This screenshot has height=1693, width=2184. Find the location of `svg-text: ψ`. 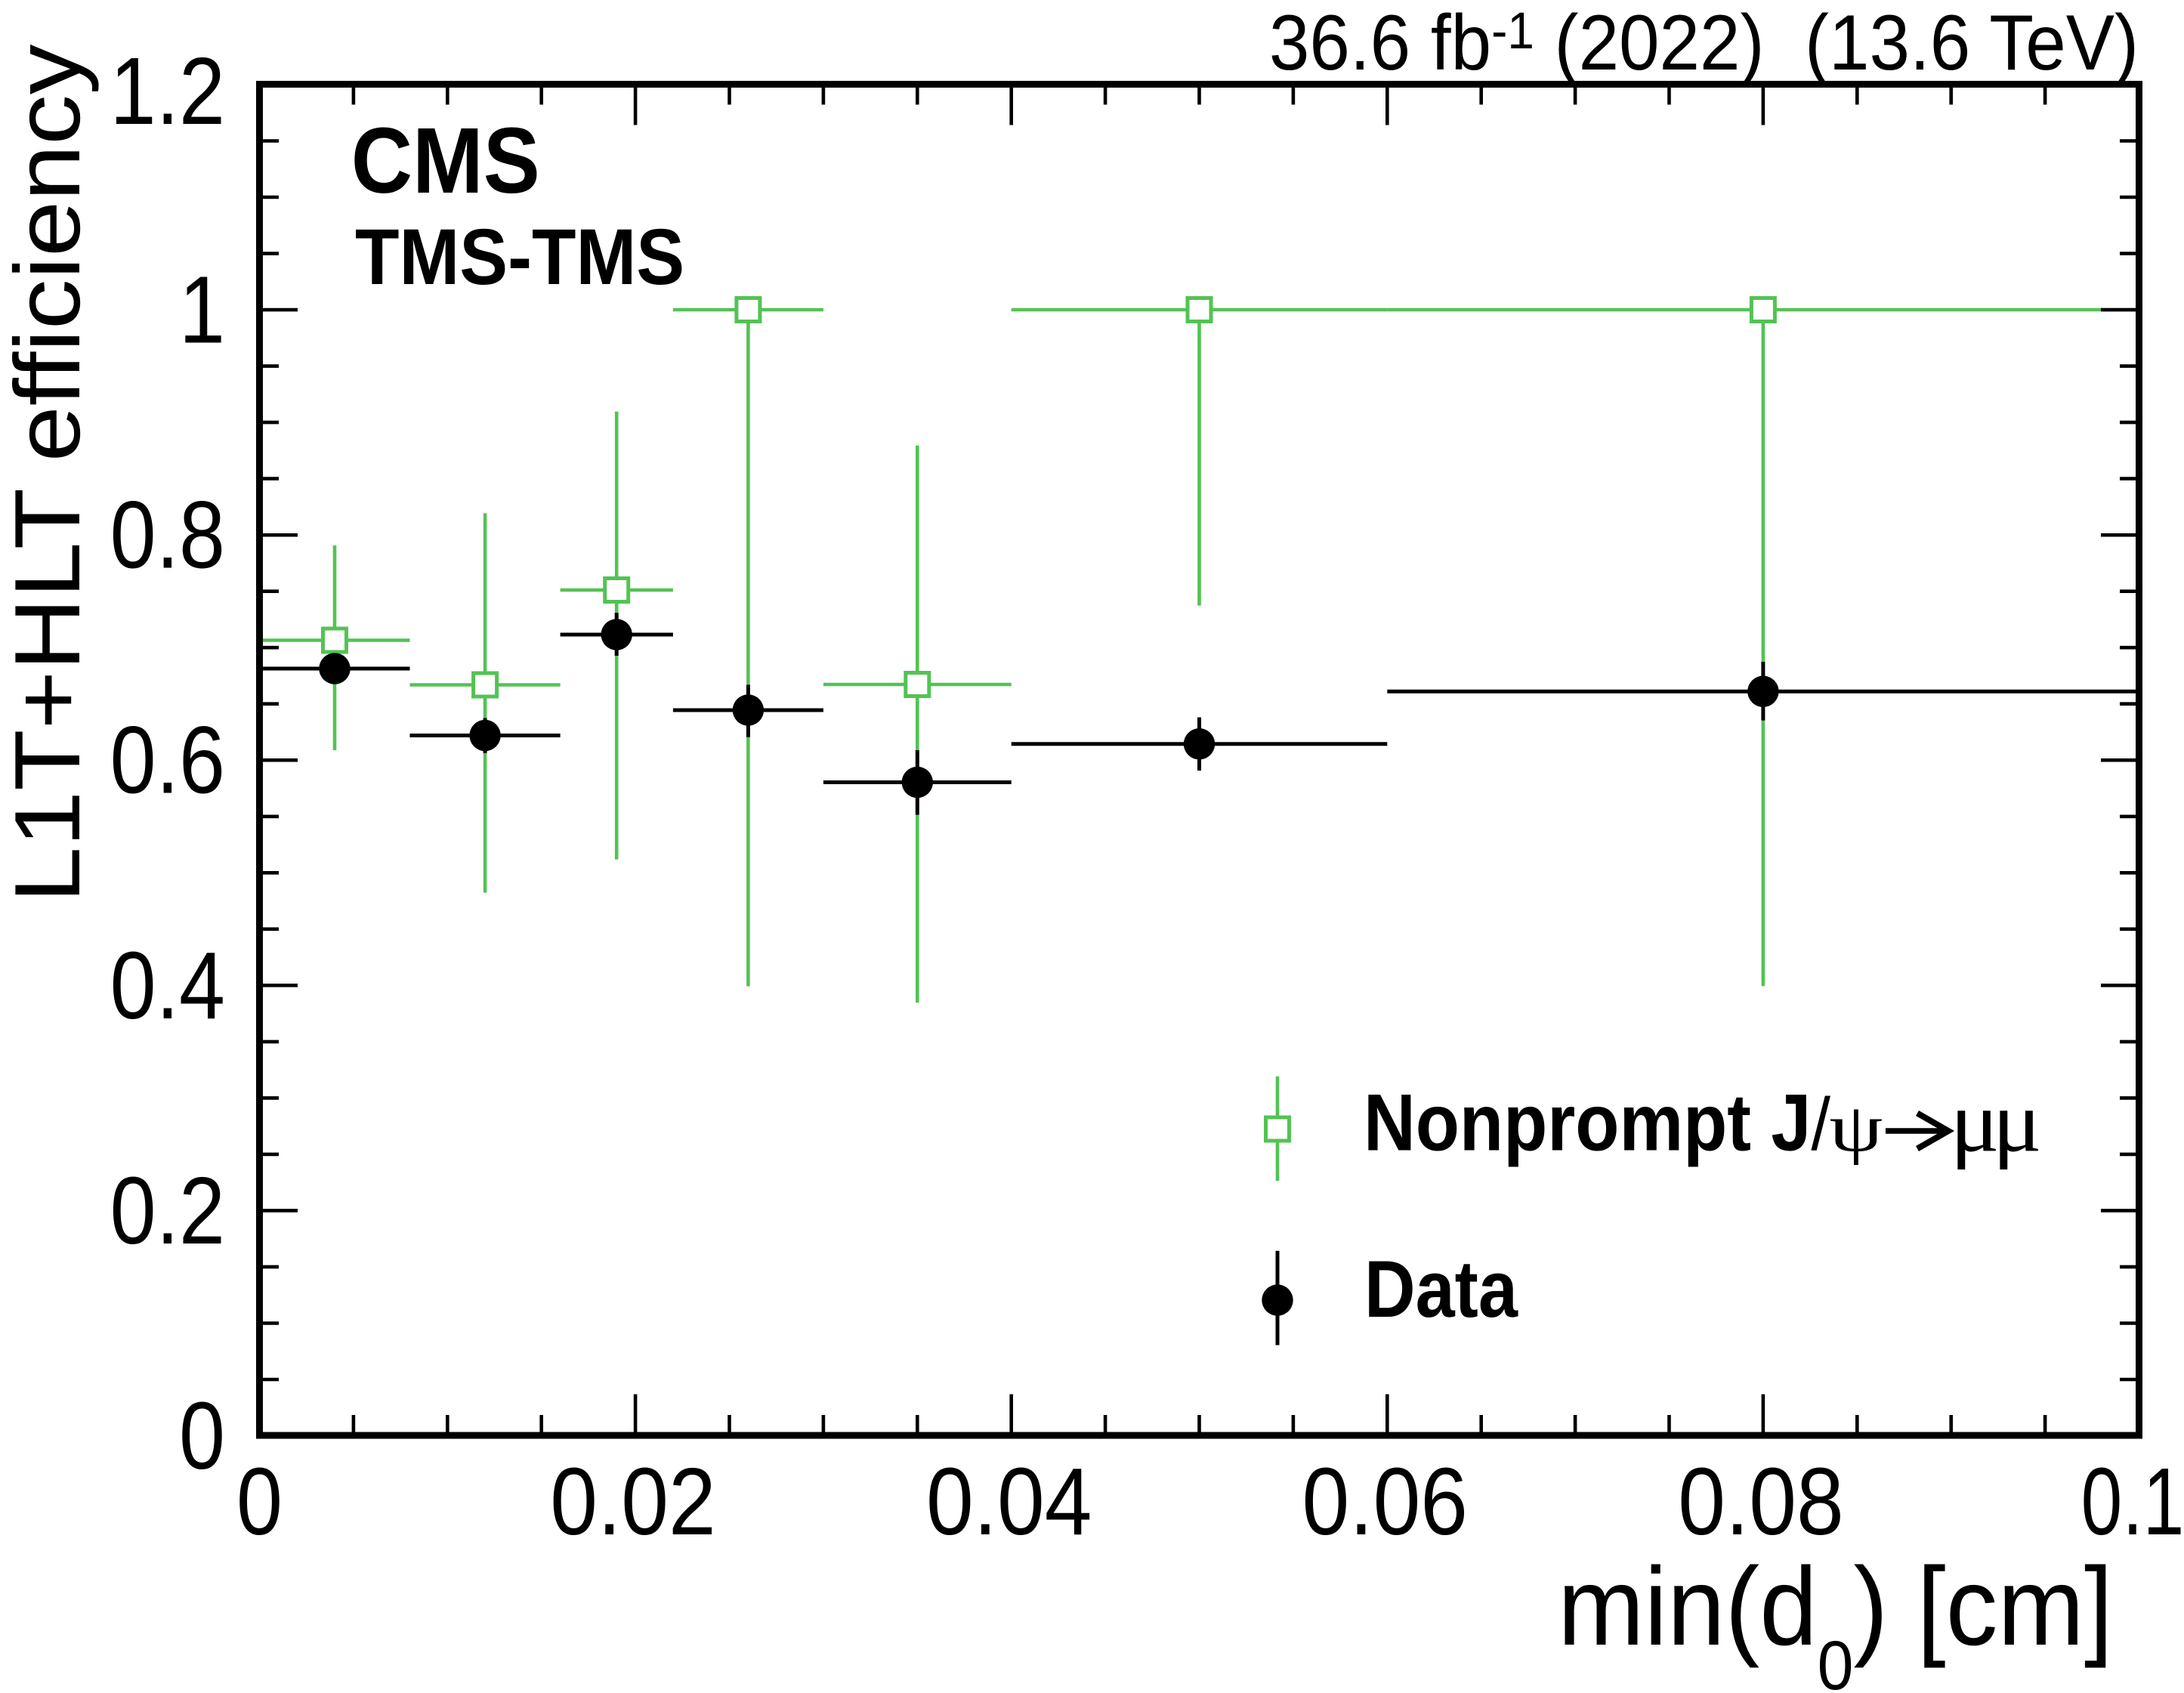

svg-text: ψ is located at coordinates (1856, 1128).